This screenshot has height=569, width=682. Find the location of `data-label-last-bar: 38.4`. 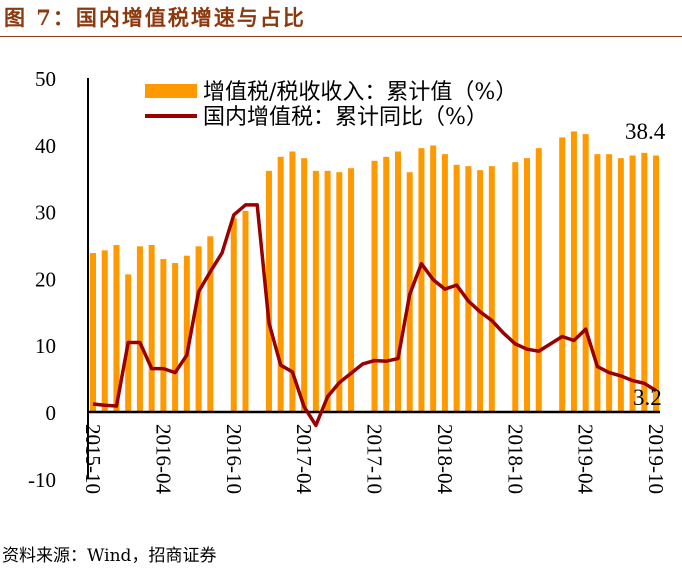

data-label-last-bar: 38.4 is located at coordinates (645, 131).